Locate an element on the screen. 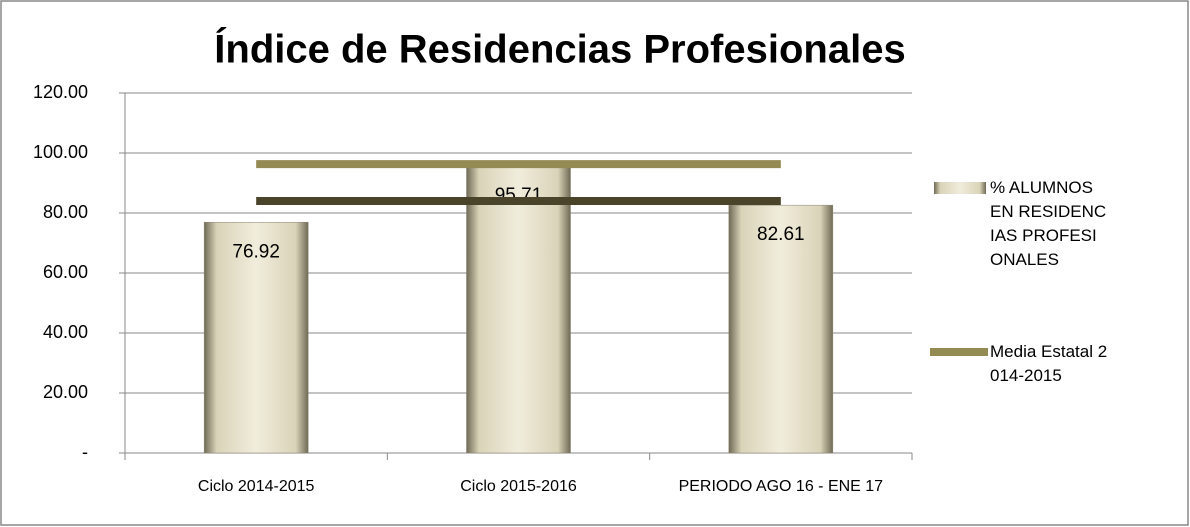 The image size is (1190, 527). legend-label: % ALUMNOS EN RESIDENCIAS PROFESIONALES is located at coordinates (1048, 223).